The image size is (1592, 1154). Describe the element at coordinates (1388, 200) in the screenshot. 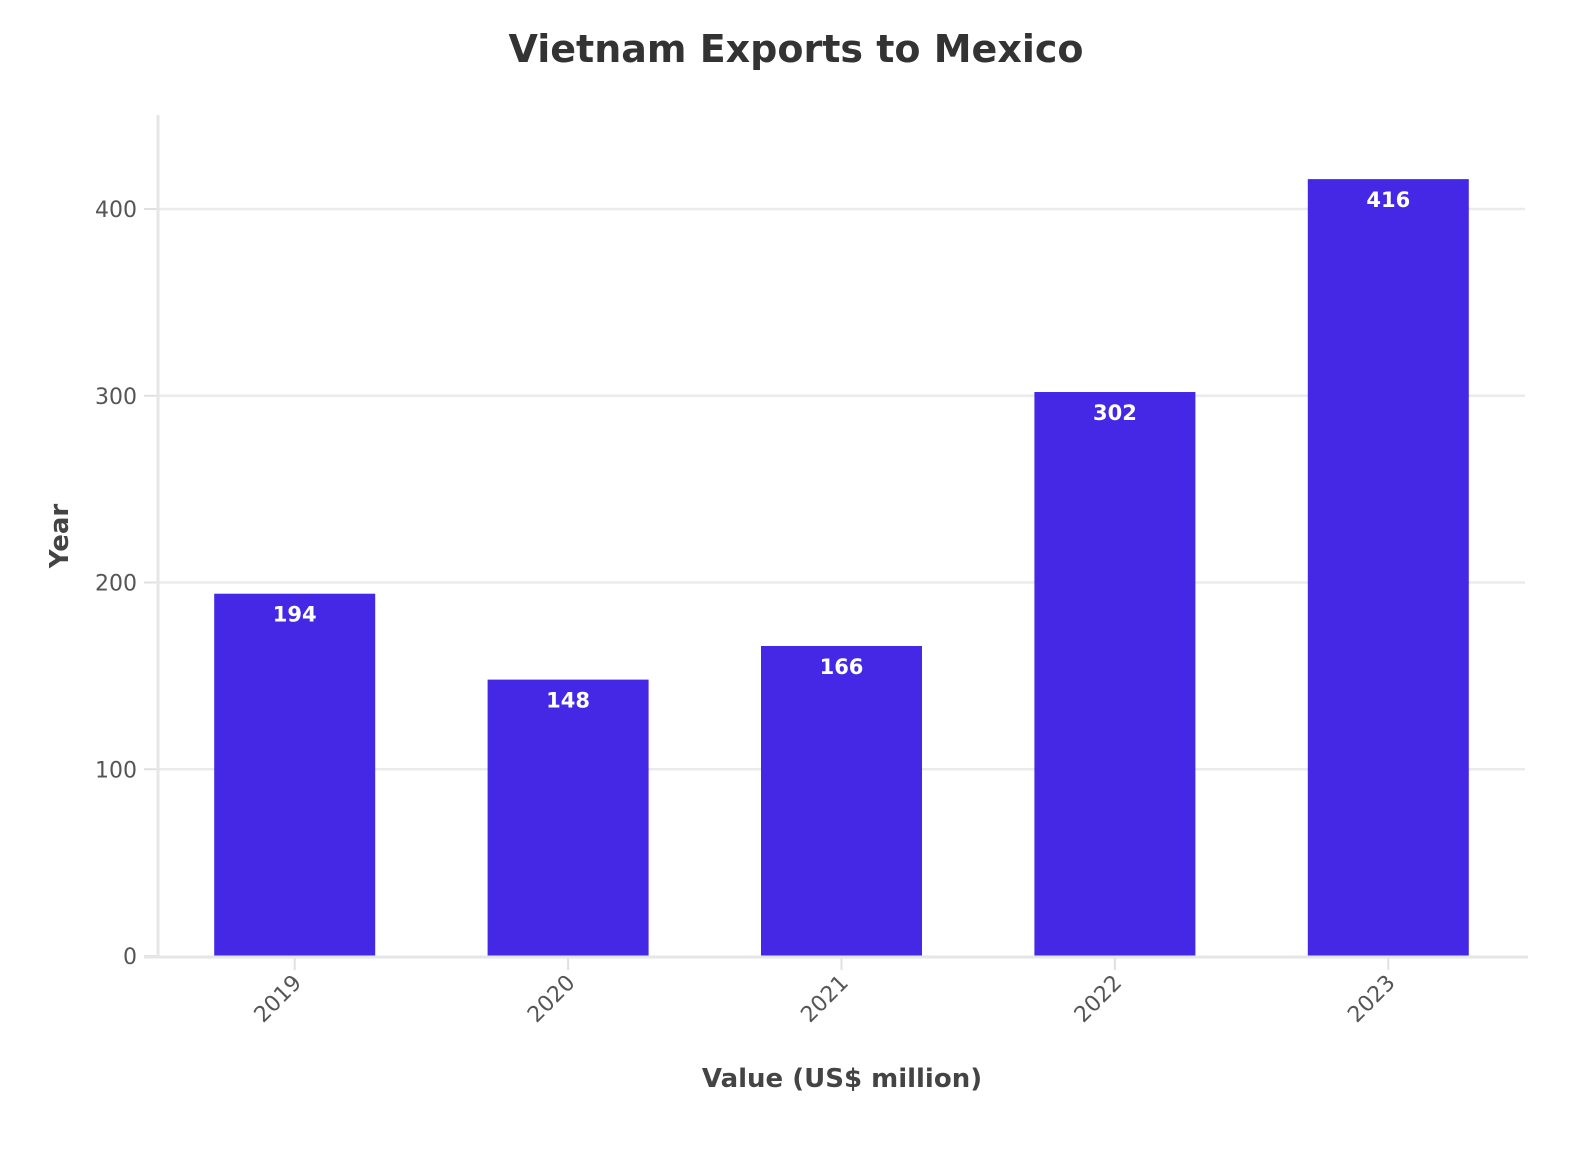

I see `data-label: 416` at that location.